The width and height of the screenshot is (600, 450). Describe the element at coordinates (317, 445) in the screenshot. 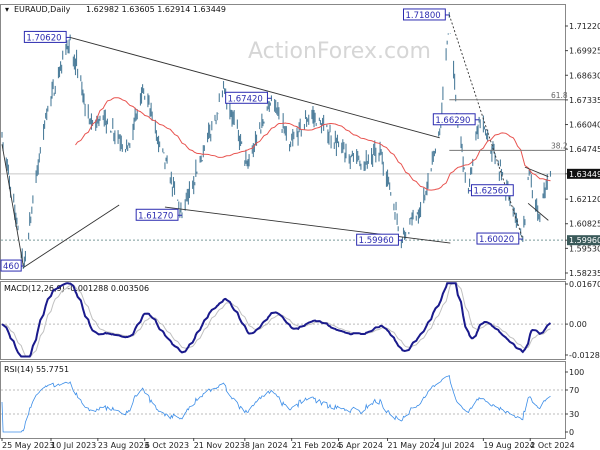

I see `x-tick-label: 21 Feb 2024` at that location.